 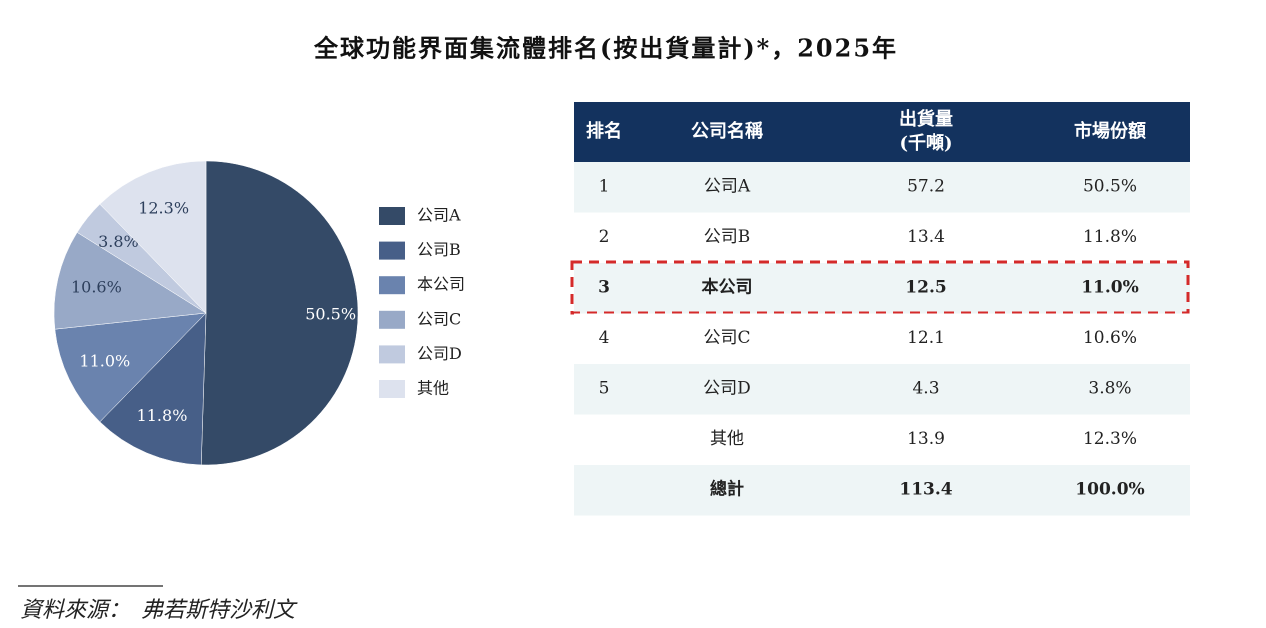 I want to click on legend-label: 公司B, so click(x=439, y=249).